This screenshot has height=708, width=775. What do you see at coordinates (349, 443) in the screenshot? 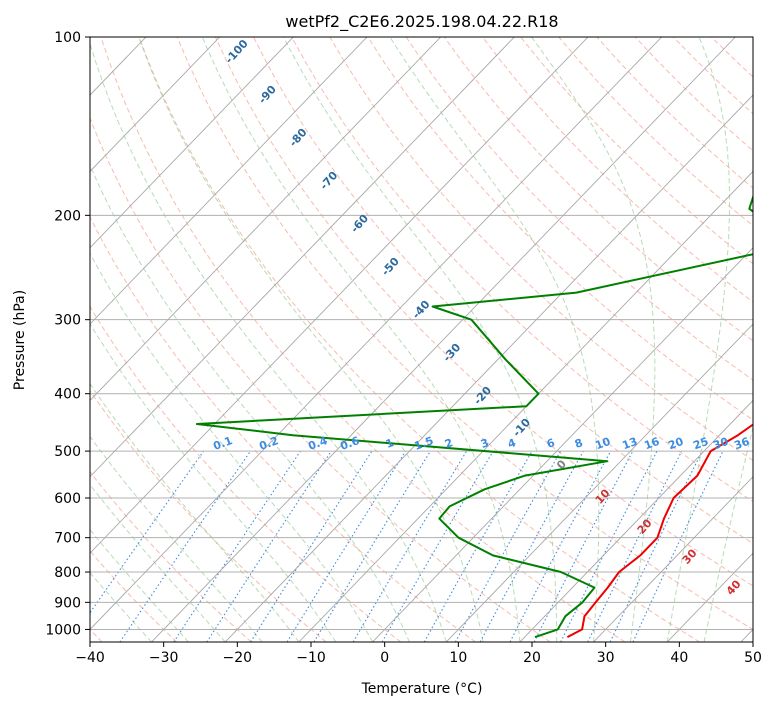
I see `mixing-ratio-label: 0.6` at bounding box center [349, 443].